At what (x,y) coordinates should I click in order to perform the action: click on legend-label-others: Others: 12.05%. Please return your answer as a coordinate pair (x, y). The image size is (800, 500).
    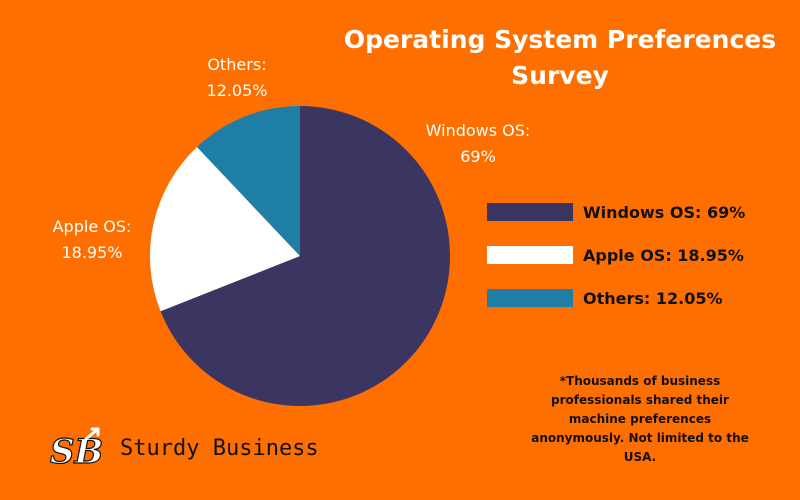
    Looking at the image, I should click on (653, 298).